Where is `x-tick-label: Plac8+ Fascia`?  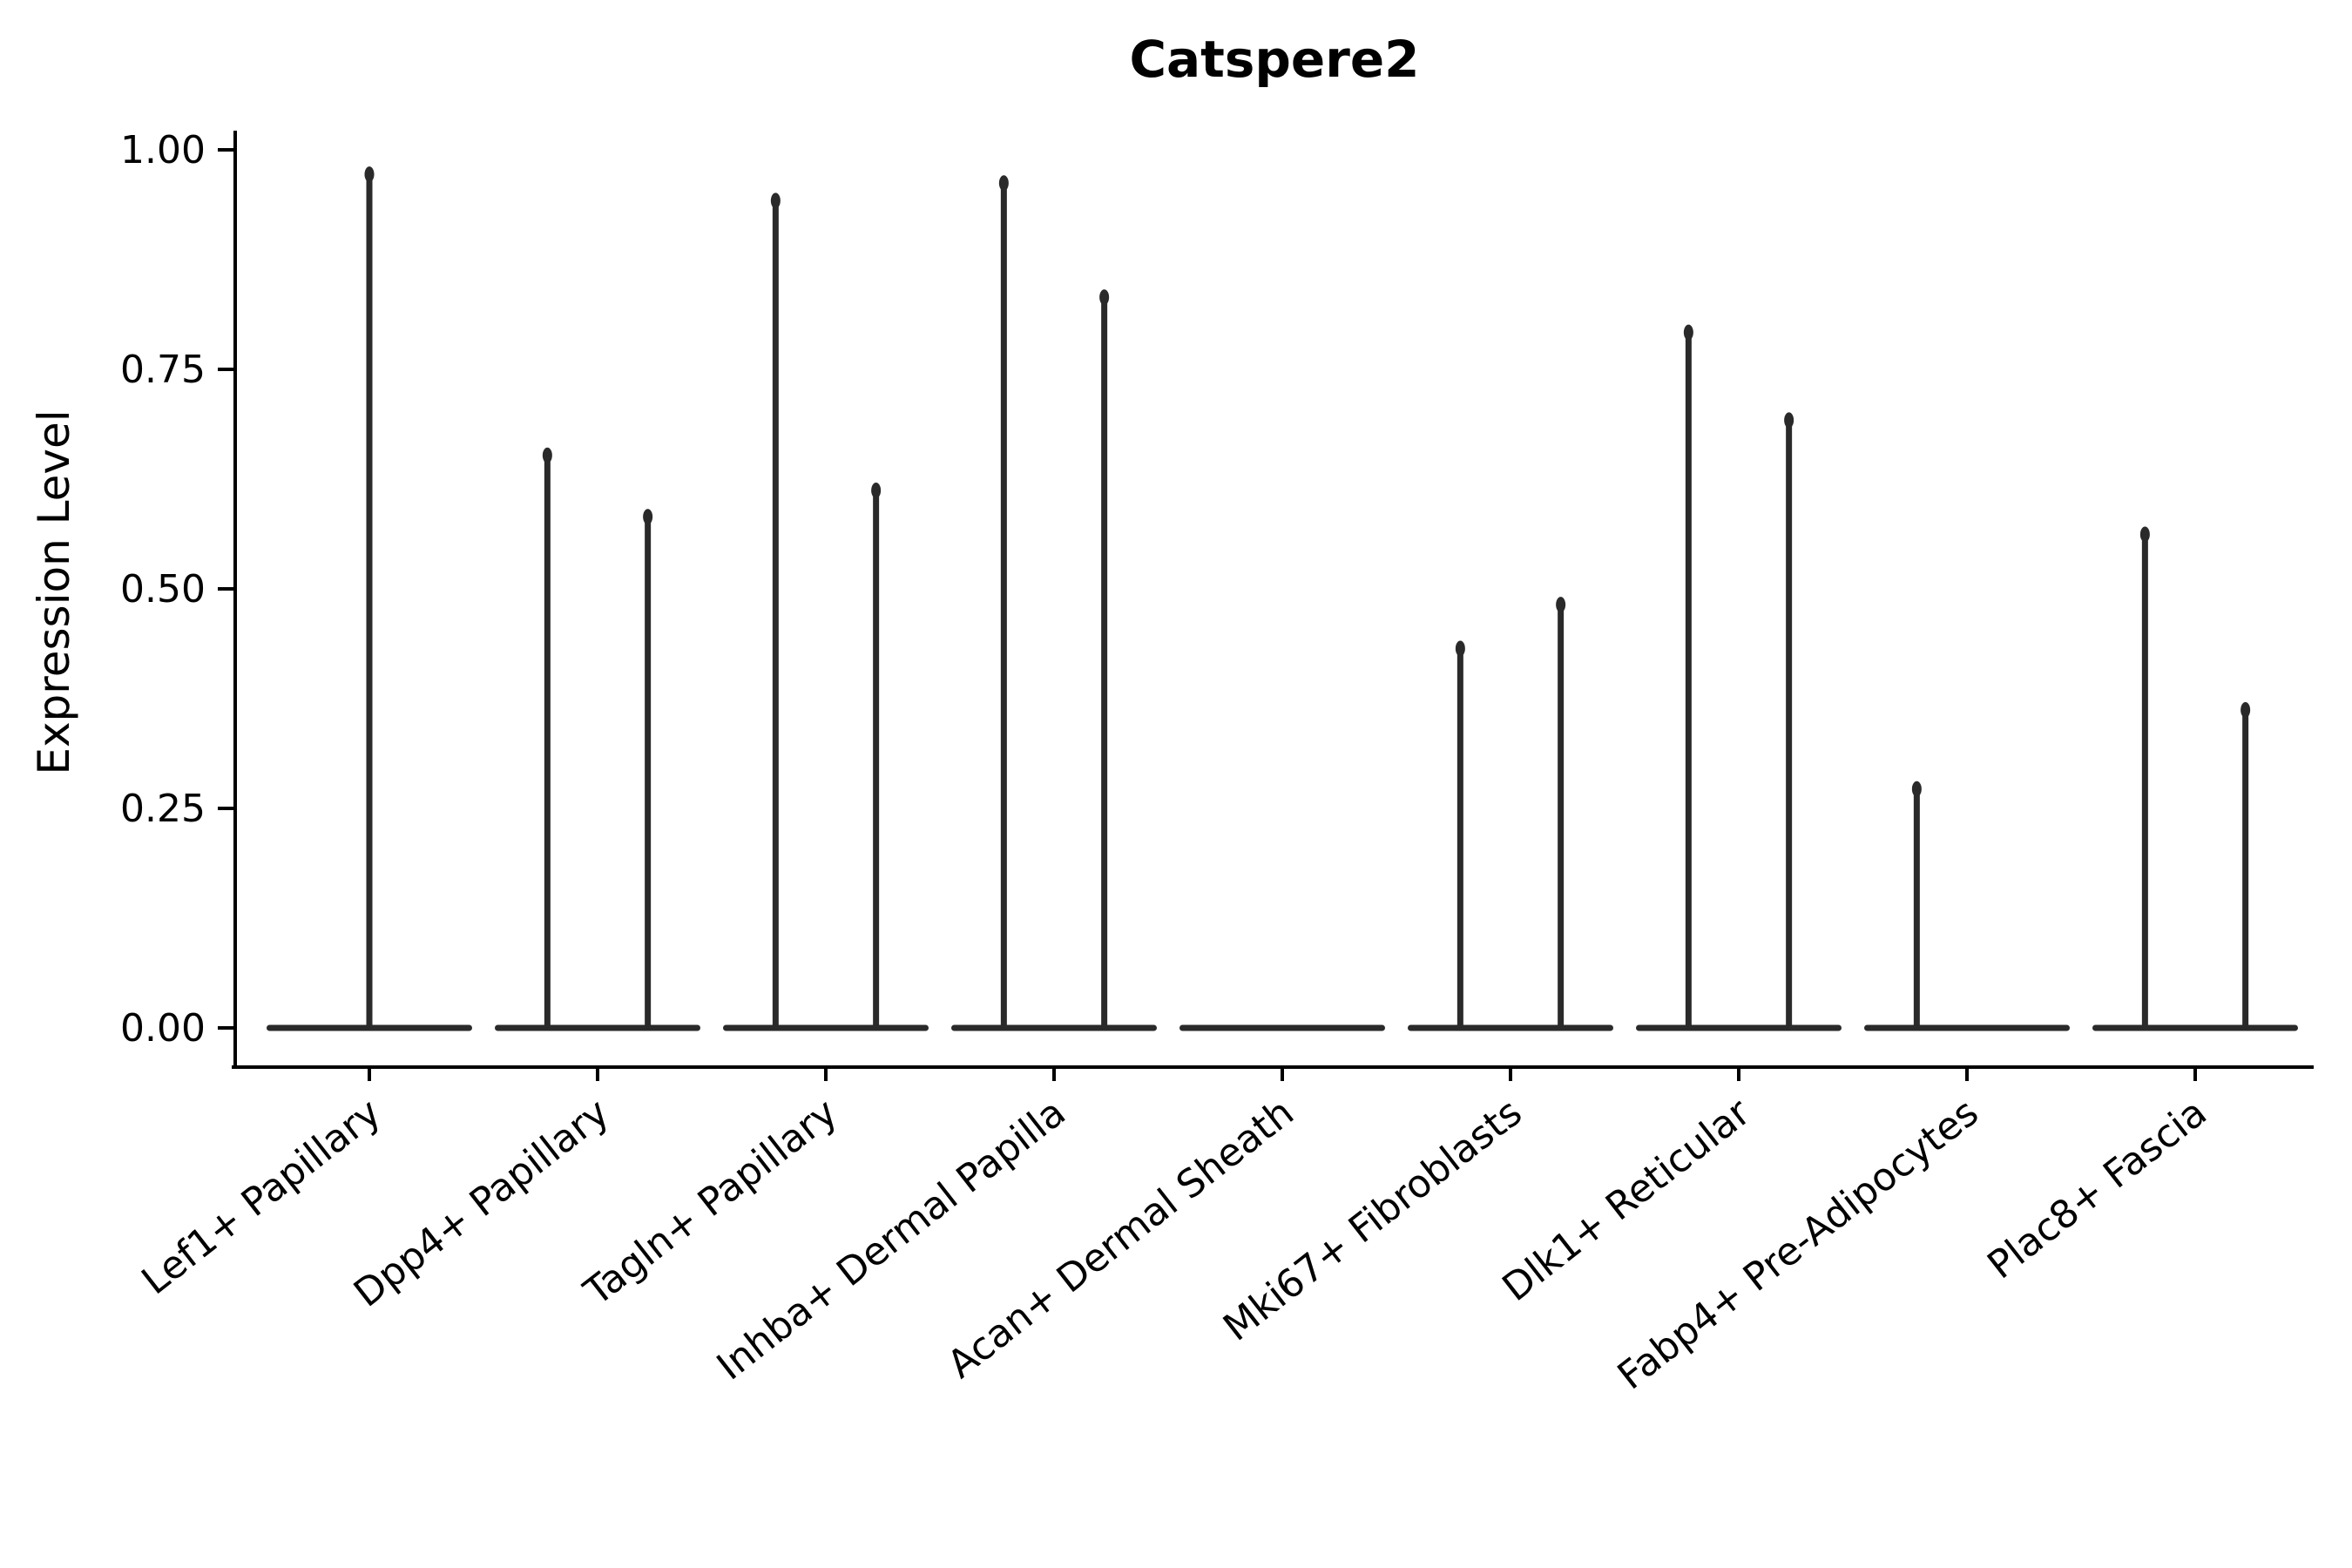 x-tick-label: Plac8+ Fascia is located at coordinates (2096, 1189).